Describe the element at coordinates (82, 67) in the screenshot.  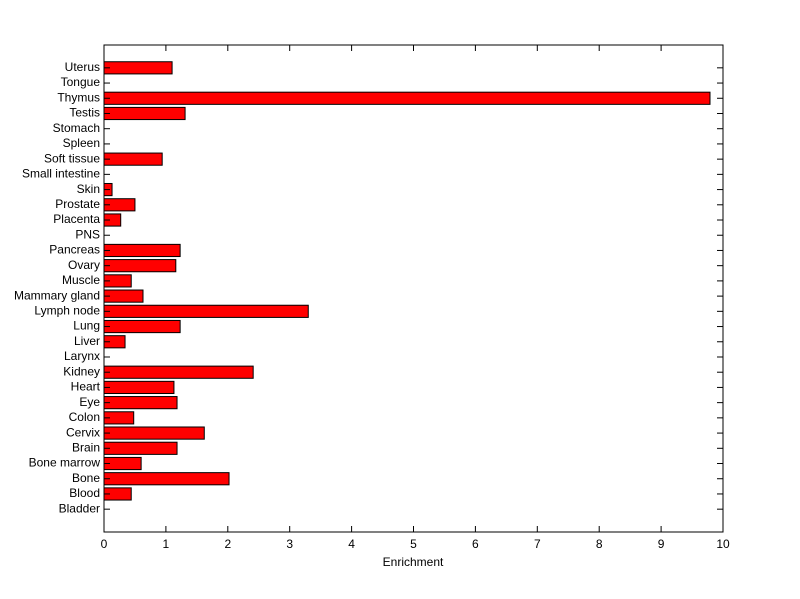
I see `y-tick-label: Uterus` at that location.